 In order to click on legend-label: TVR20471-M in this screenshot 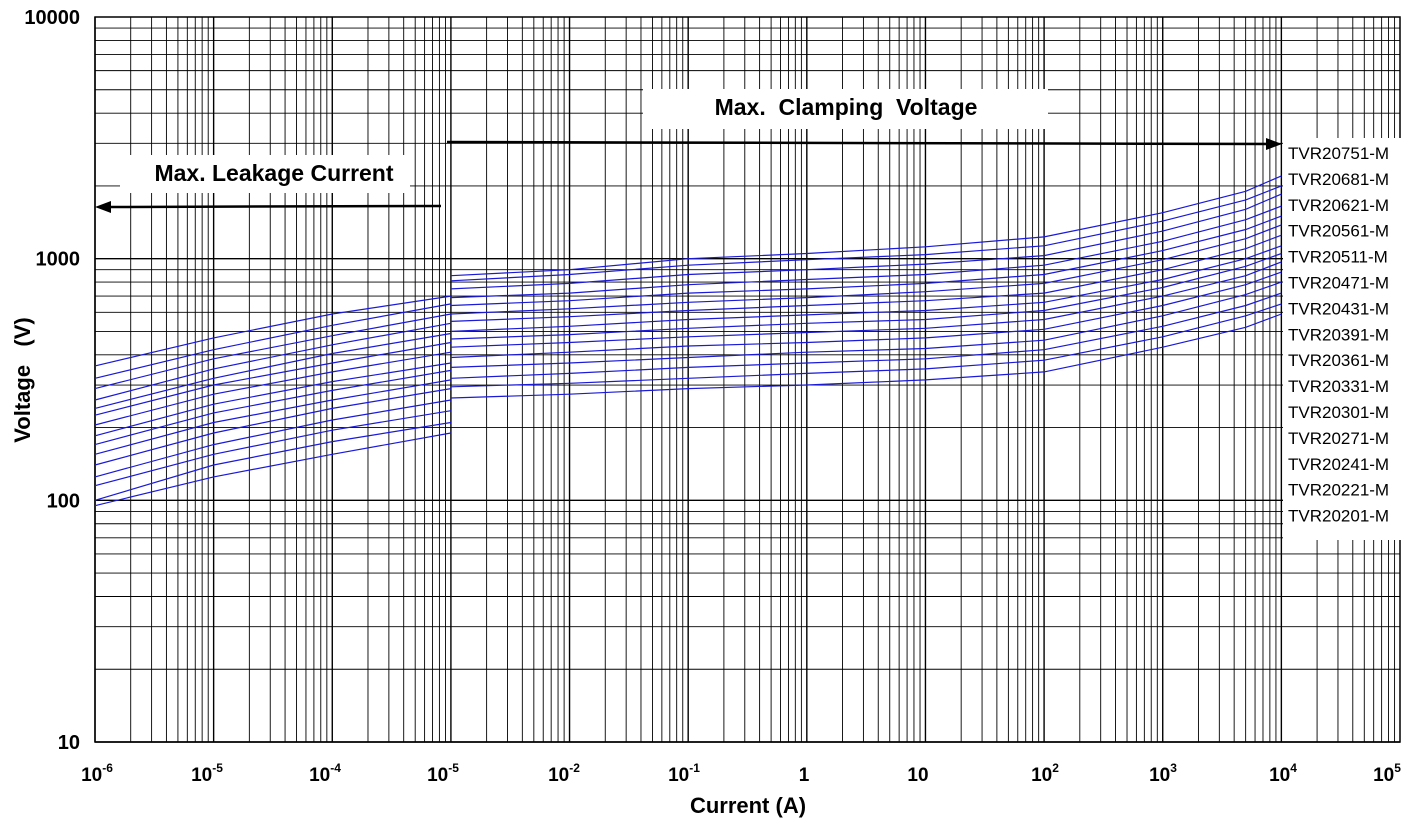, I will do `click(1338, 283)`.